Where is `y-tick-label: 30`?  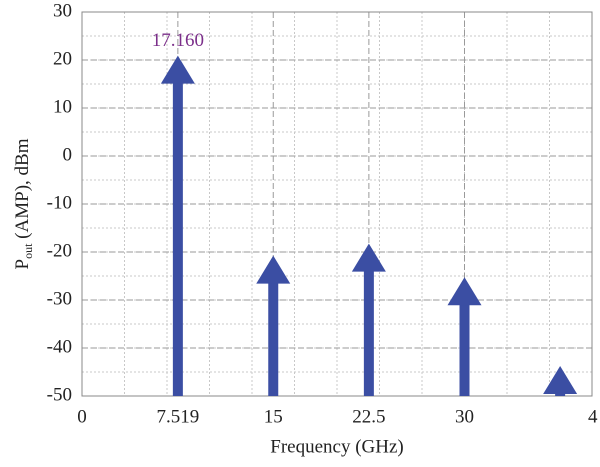
y-tick-label: 30 is located at coordinates (62, 10).